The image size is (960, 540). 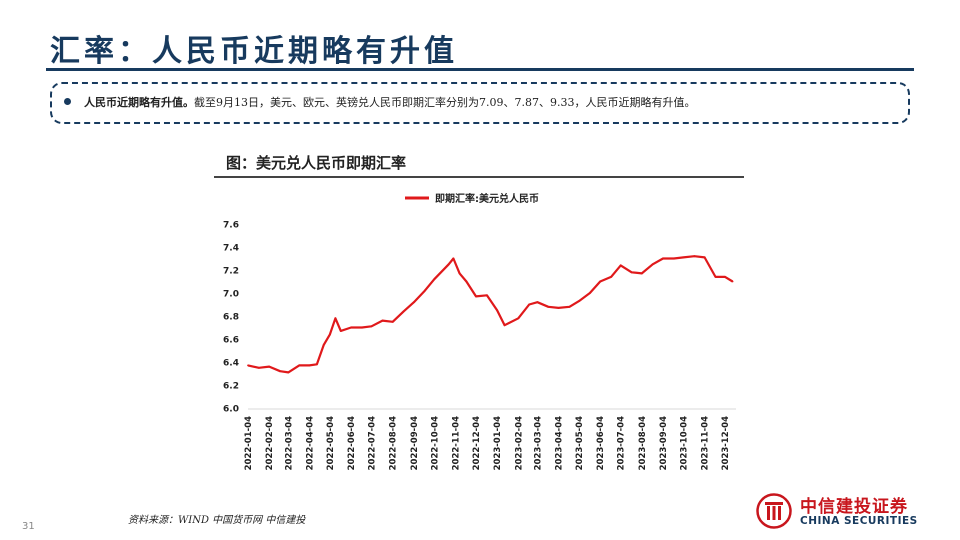 I want to click on brand-name-cn: 中信建投证券, so click(x=854, y=507).